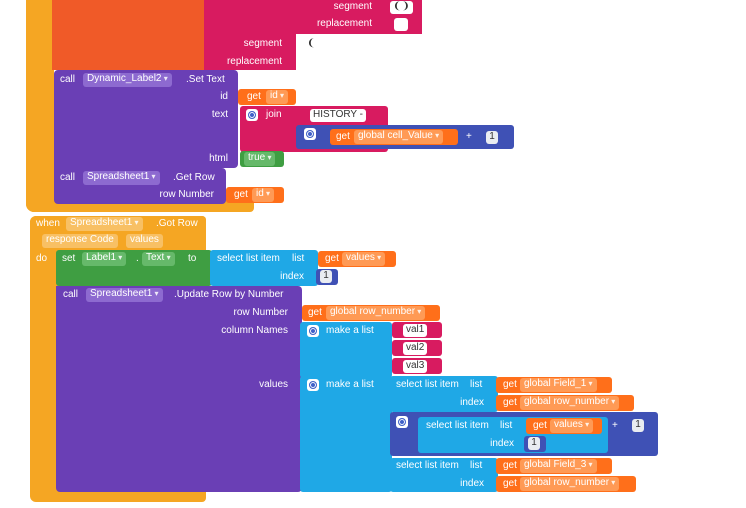 This screenshot has width=746, height=508. What do you see at coordinates (415, 348) in the screenshot?
I see `val2-string: val2` at bounding box center [415, 348].